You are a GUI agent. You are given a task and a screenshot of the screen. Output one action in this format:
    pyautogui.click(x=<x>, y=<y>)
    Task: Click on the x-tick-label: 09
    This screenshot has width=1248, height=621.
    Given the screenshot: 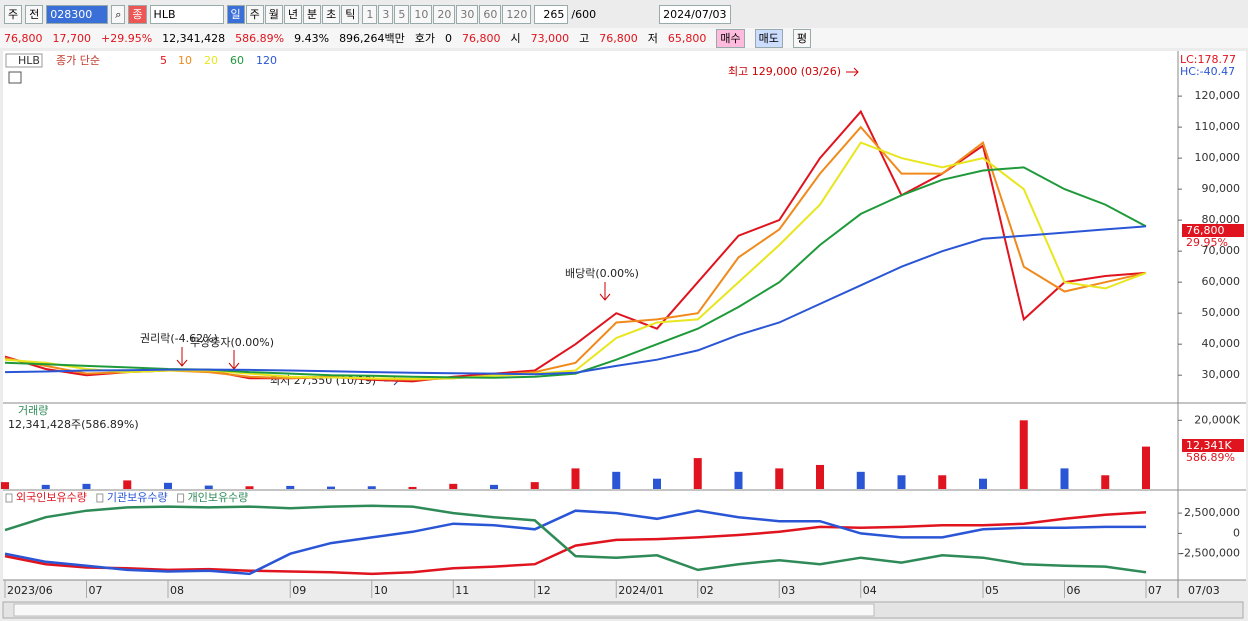 What is the action you would take?
    pyautogui.click(x=299, y=590)
    